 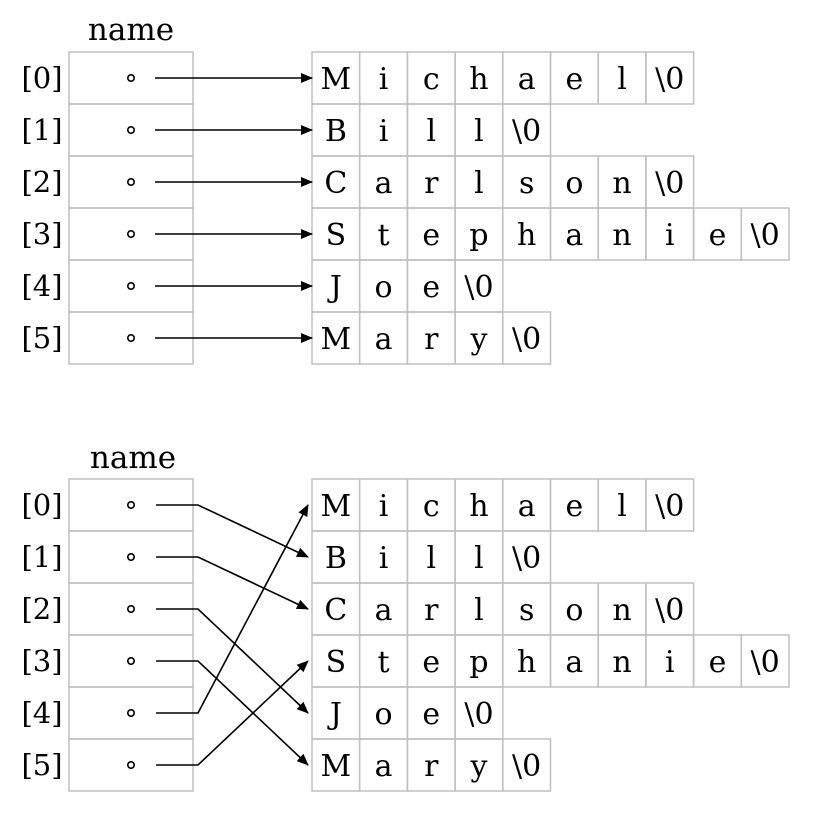 What do you see at coordinates (478, 766) in the screenshot?
I see `char-label: y` at bounding box center [478, 766].